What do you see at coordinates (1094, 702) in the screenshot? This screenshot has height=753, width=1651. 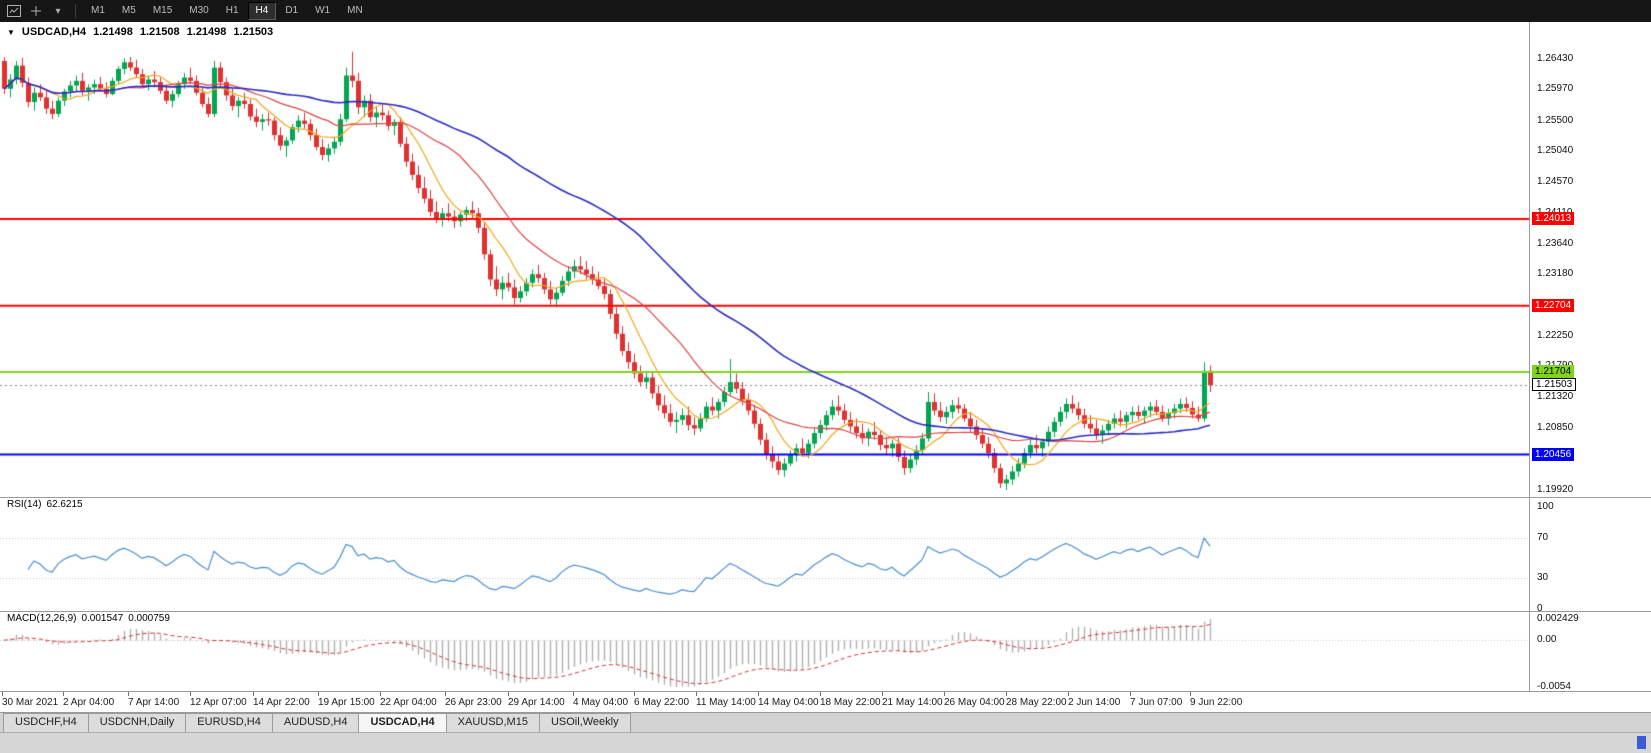 I see `time-axis-label: 2 Jun 14:00` at bounding box center [1094, 702].